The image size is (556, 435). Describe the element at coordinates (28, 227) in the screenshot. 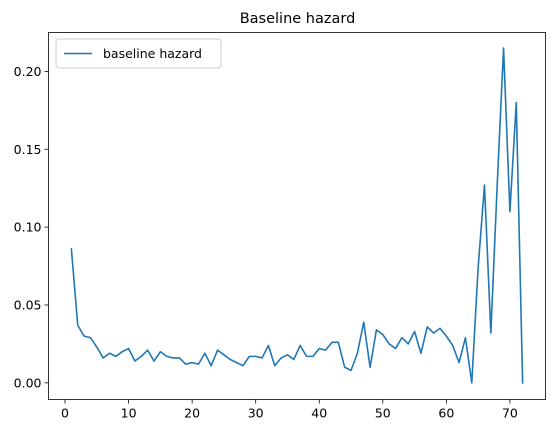

I see `y-tick-label: 0.10` at that location.